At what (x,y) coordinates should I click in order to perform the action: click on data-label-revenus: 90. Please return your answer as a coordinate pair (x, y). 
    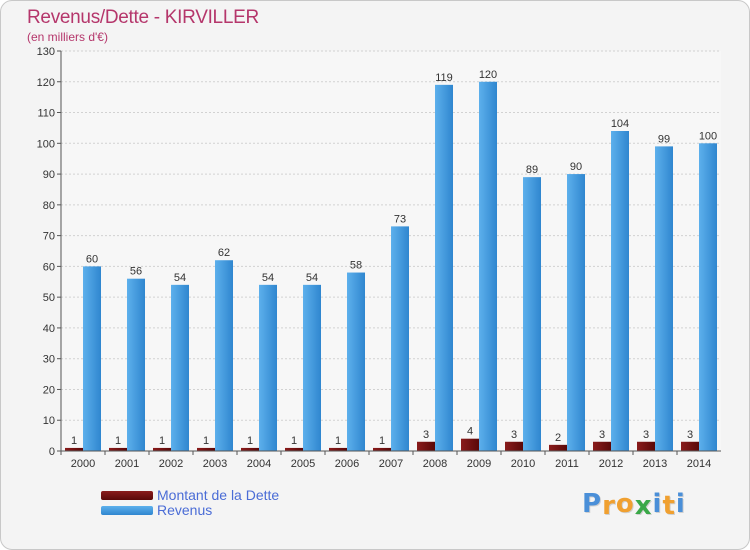
    Looking at the image, I should click on (576, 167).